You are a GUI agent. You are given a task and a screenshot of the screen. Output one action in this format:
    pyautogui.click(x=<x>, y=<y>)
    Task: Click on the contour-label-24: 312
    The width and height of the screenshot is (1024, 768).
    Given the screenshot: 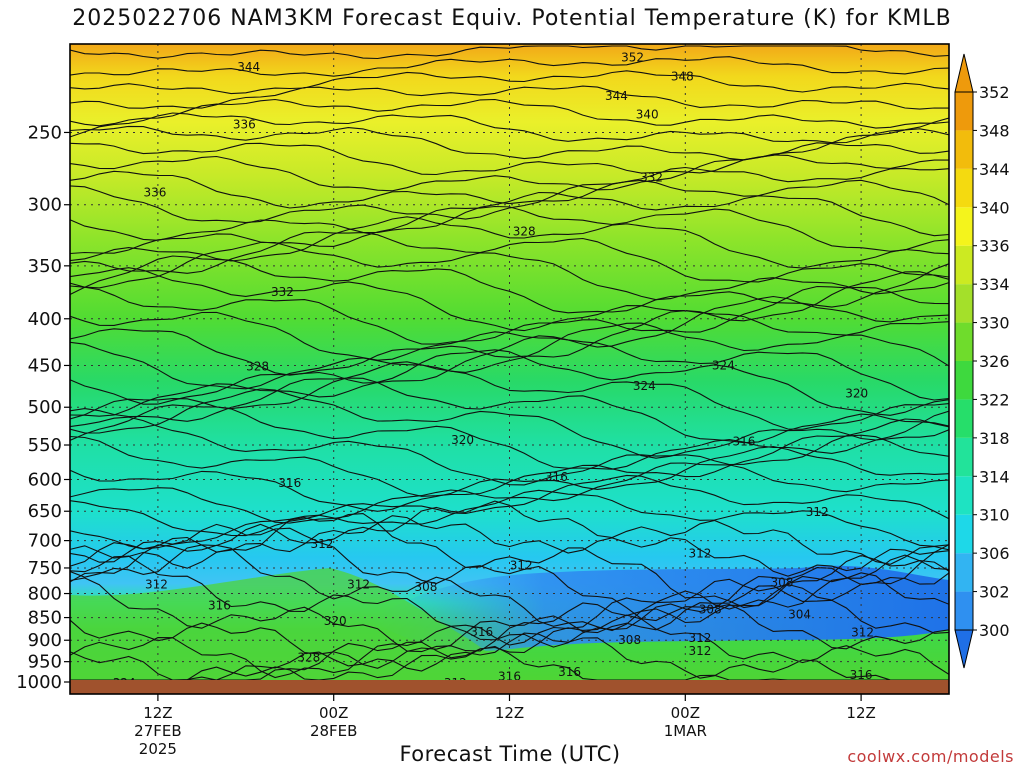 What is the action you would take?
    pyautogui.click(x=358, y=585)
    